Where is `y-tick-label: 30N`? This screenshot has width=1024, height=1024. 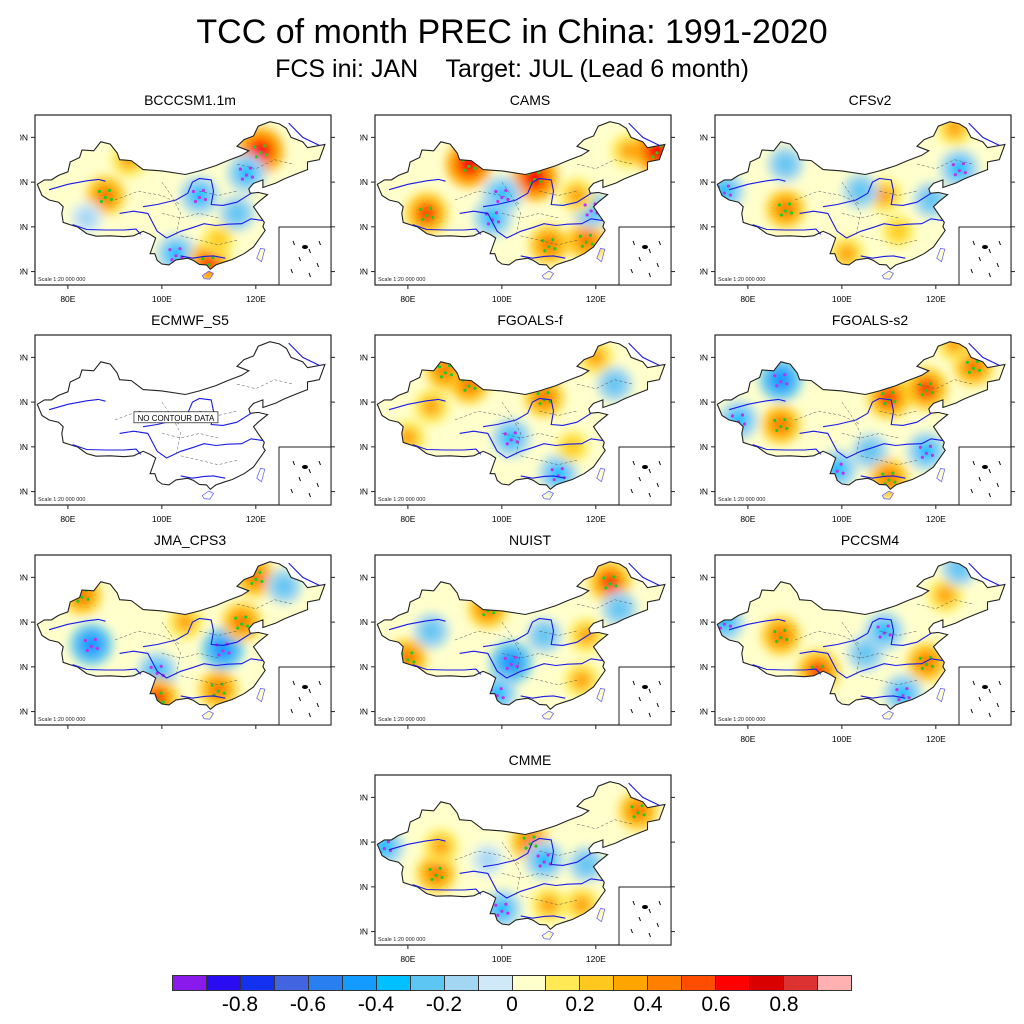
y-tick-label: 30N is located at coordinates (364, 887).